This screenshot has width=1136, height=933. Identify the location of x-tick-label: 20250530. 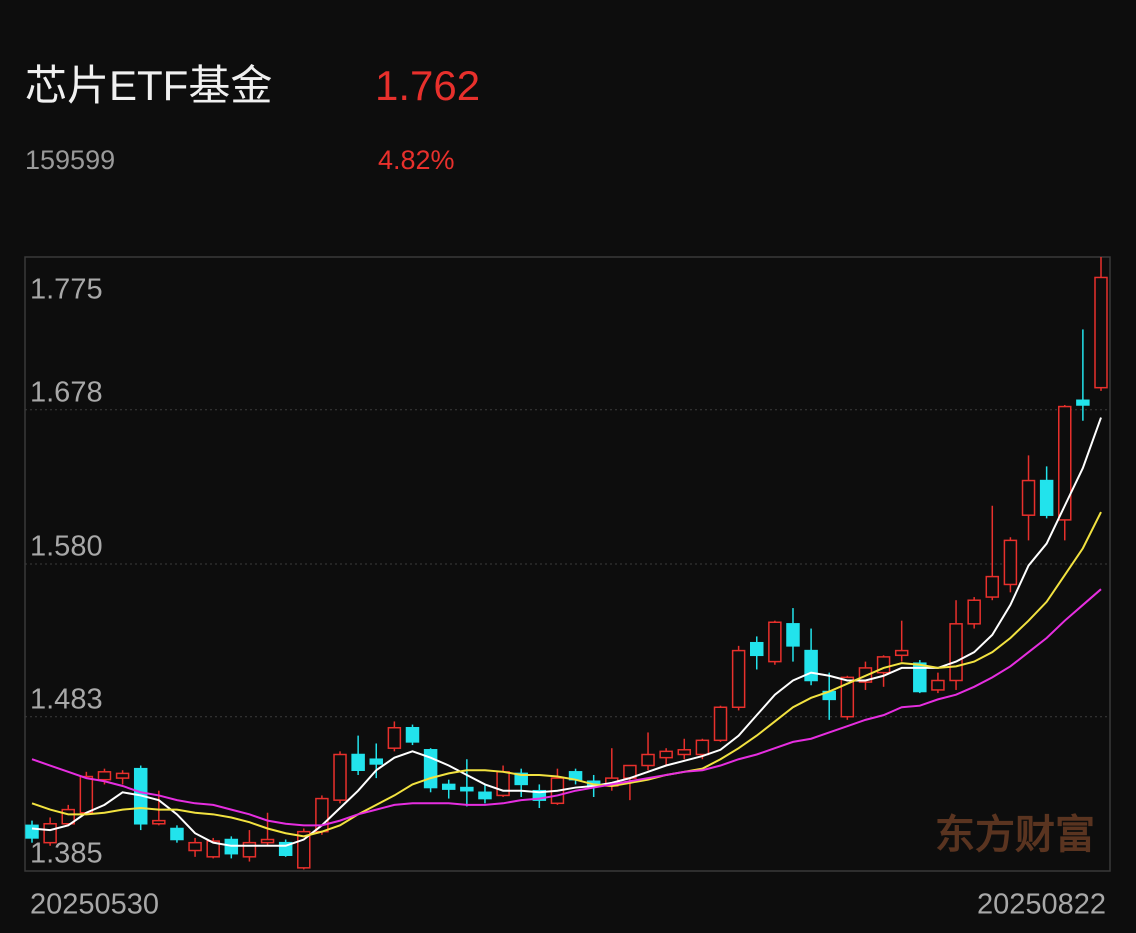
(94, 905).